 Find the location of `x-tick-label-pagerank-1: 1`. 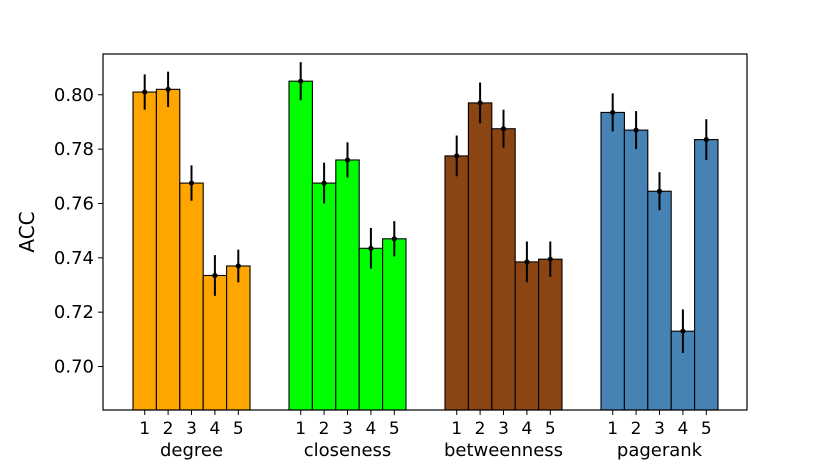

x-tick-label-pagerank-1: 1 is located at coordinates (612, 429).